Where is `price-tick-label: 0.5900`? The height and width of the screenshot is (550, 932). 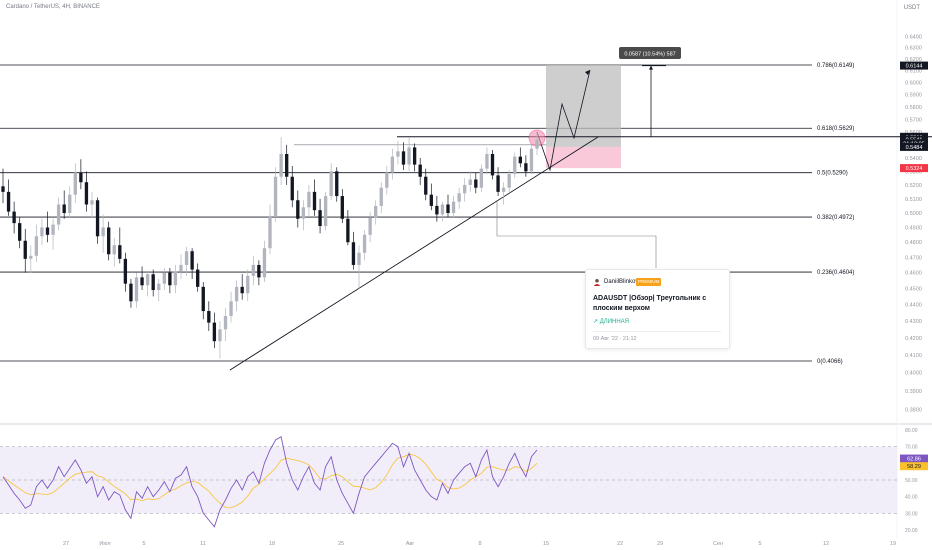
price-tick-label: 0.5900 is located at coordinates (913, 96).